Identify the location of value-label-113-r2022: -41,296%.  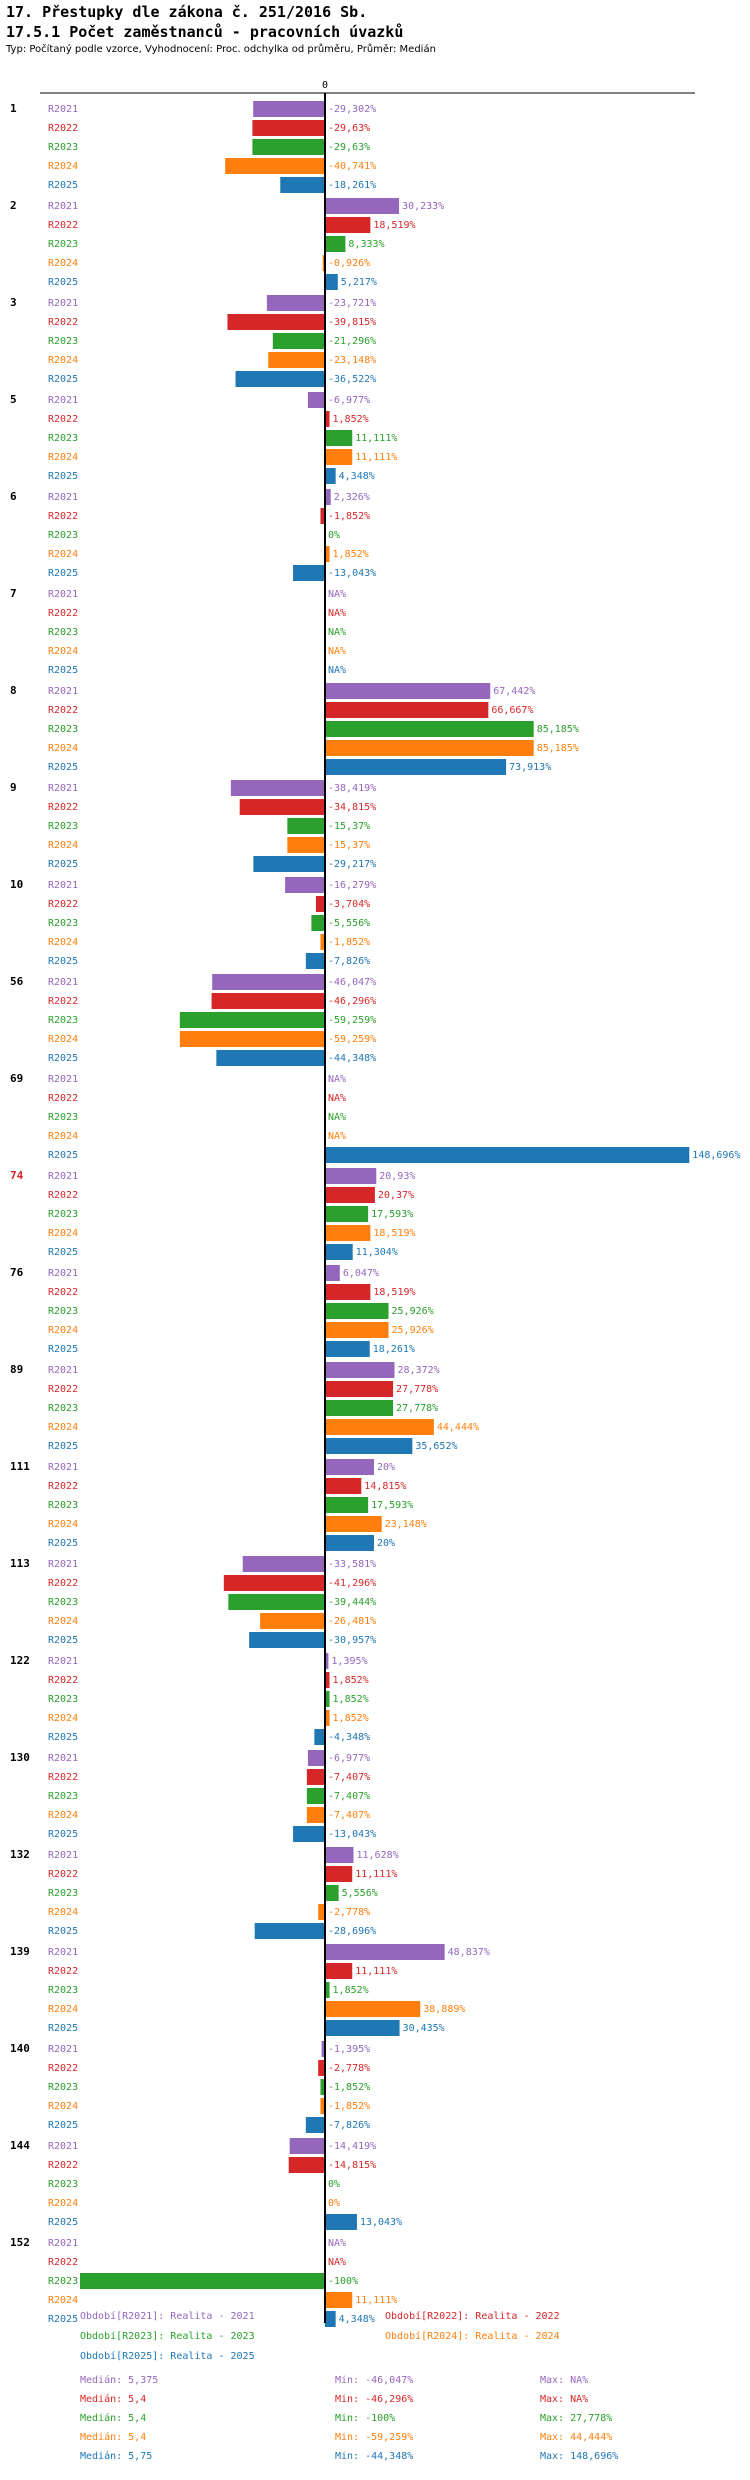
(352, 1583).